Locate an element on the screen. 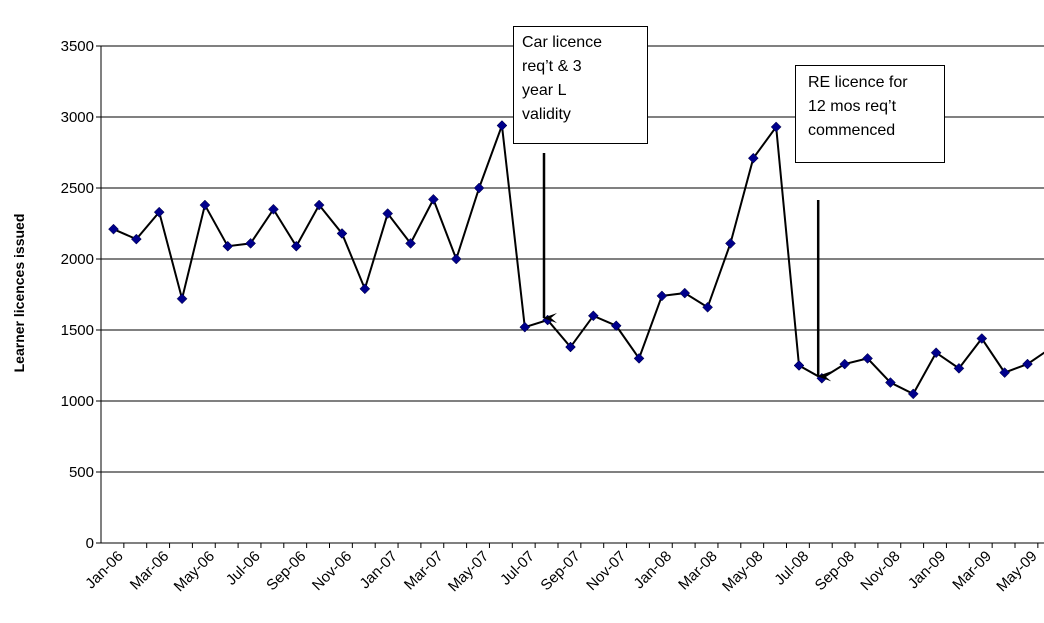 The width and height of the screenshot is (1044, 623). y-tick-label: 1000 is located at coordinates (77, 401).